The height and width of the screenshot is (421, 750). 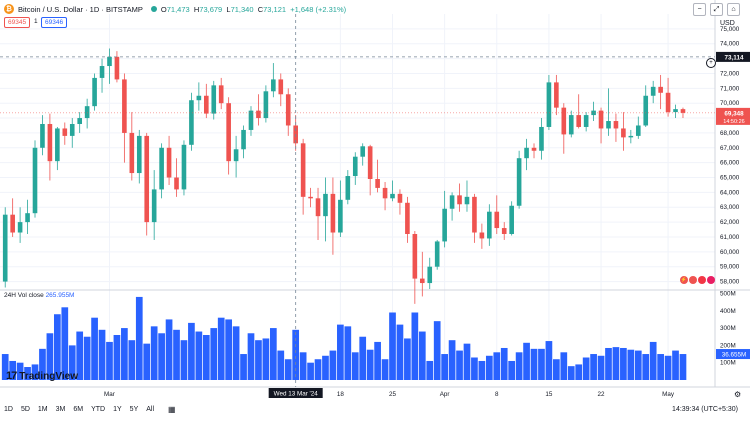 What do you see at coordinates (25, 409) in the screenshot?
I see `timeframe-5d: 5D` at bounding box center [25, 409].